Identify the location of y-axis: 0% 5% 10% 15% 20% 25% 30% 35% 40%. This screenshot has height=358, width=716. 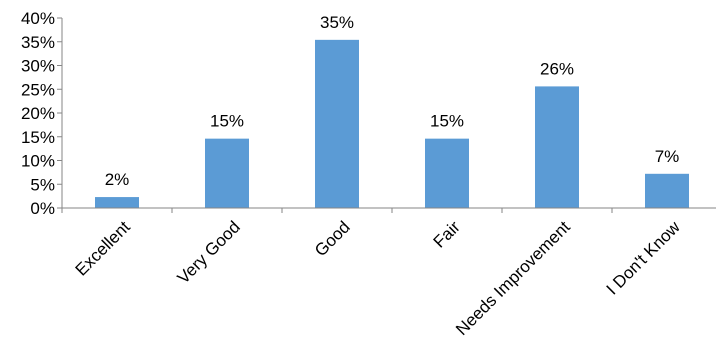
(42, 113).